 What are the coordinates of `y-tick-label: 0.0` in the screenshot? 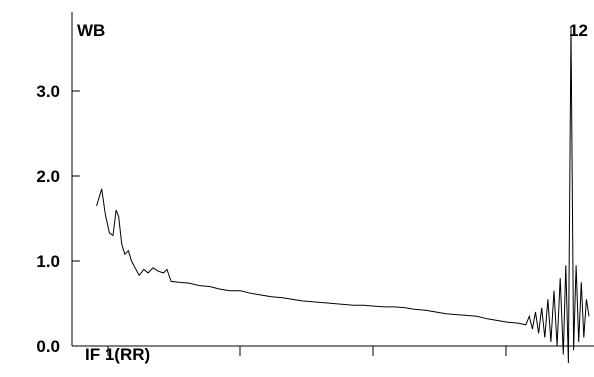 It's located at (48, 346).